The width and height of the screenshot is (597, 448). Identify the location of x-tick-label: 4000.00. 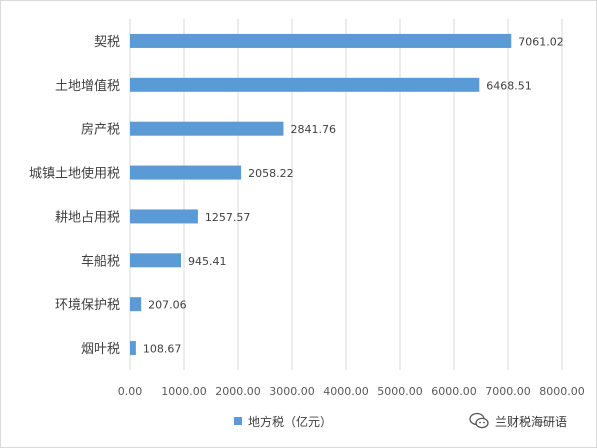
(346, 391).